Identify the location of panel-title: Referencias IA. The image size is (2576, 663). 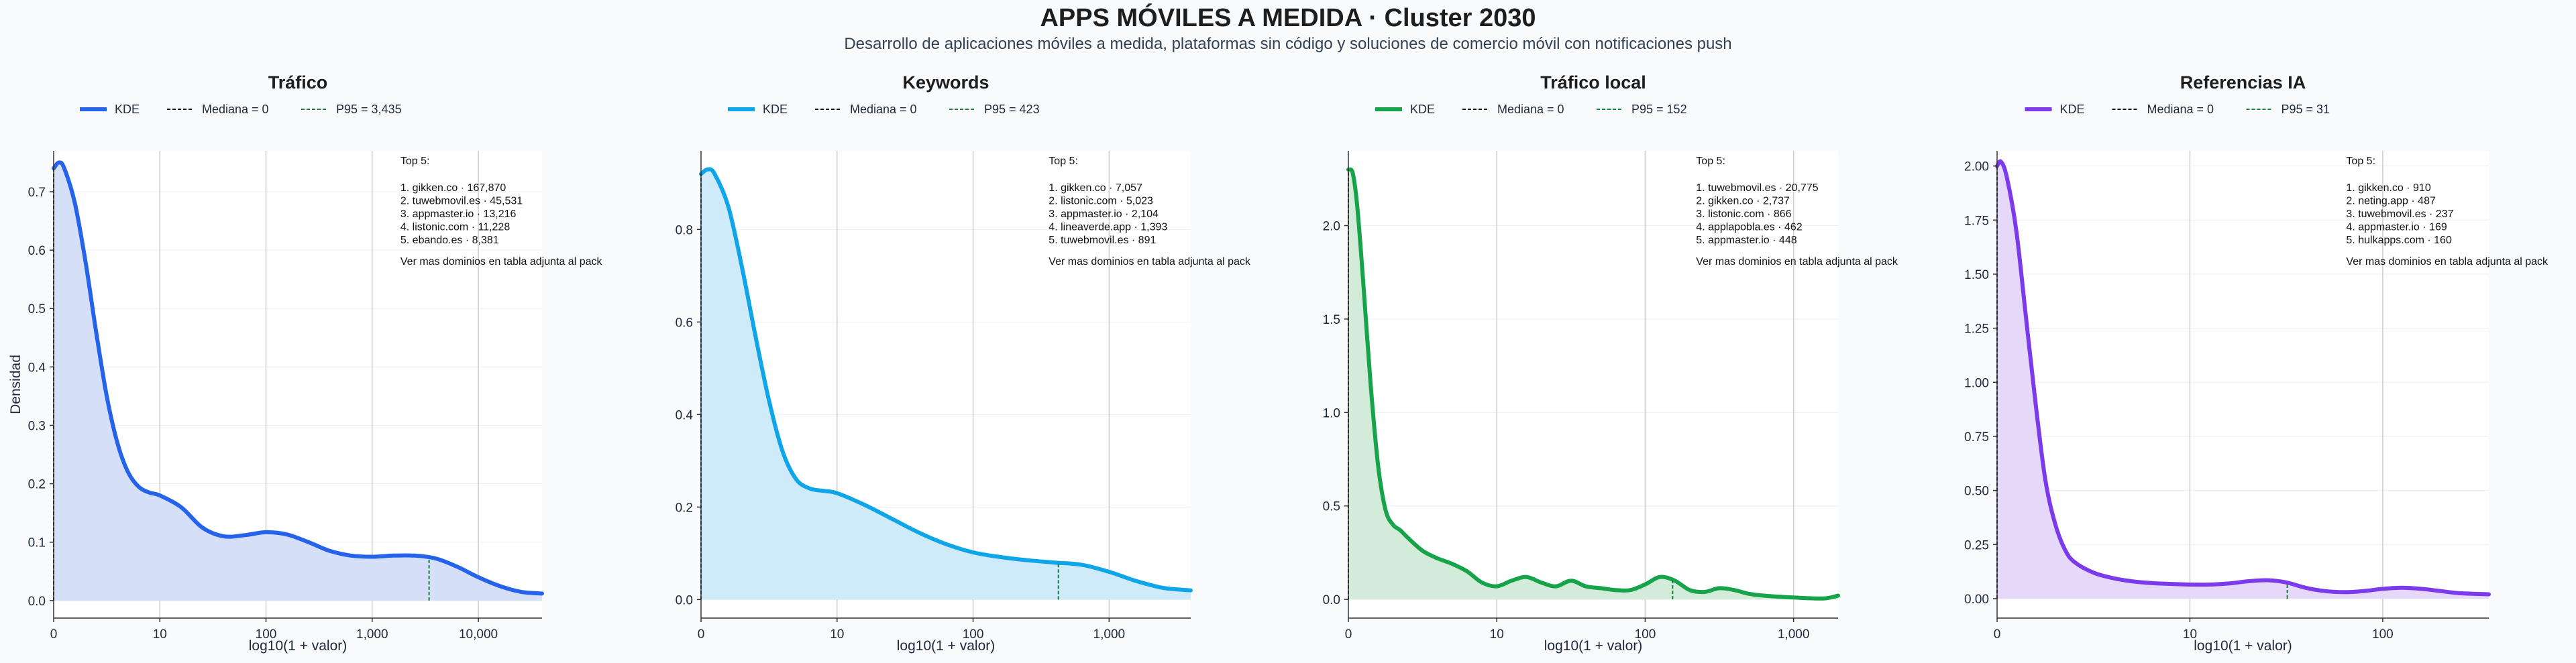
(2243, 82).